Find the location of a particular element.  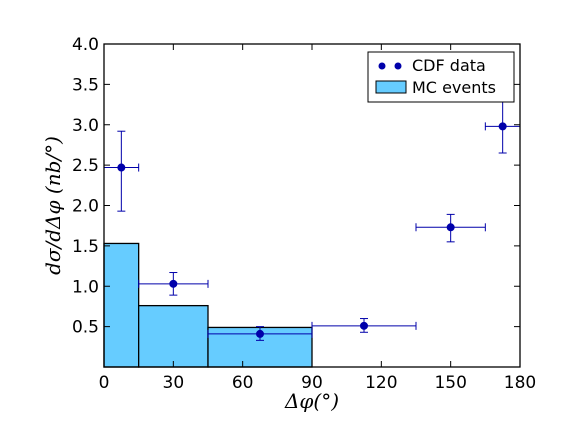

x-tick-label-1: 30 is located at coordinates (174, 383).